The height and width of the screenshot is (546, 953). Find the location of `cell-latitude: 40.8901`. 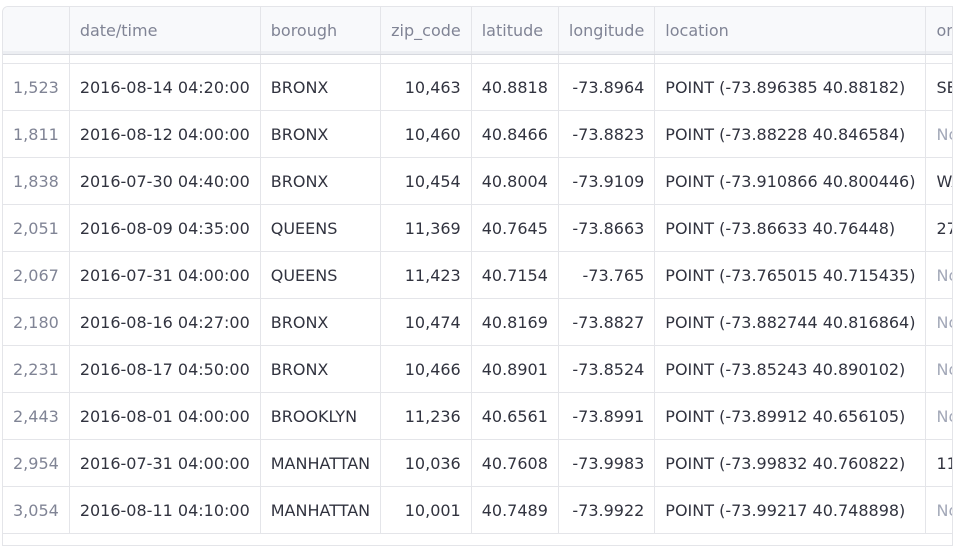

cell-latitude: 40.8901 is located at coordinates (515, 369).